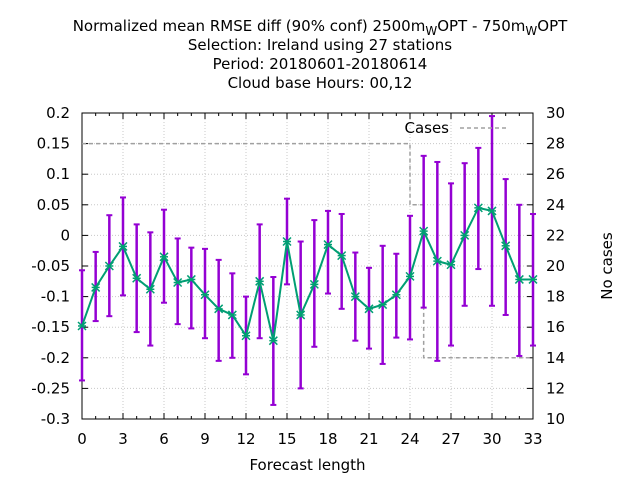 The image size is (640, 480). Describe the element at coordinates (555, 388) in the screenshot. I see `y2-tick-label: 12` at that location.